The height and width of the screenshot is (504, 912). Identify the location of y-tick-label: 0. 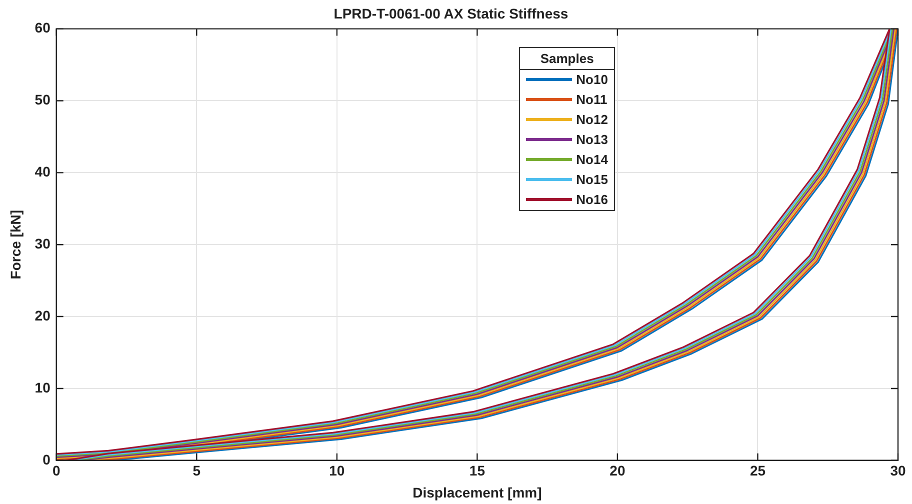
(46, 459).